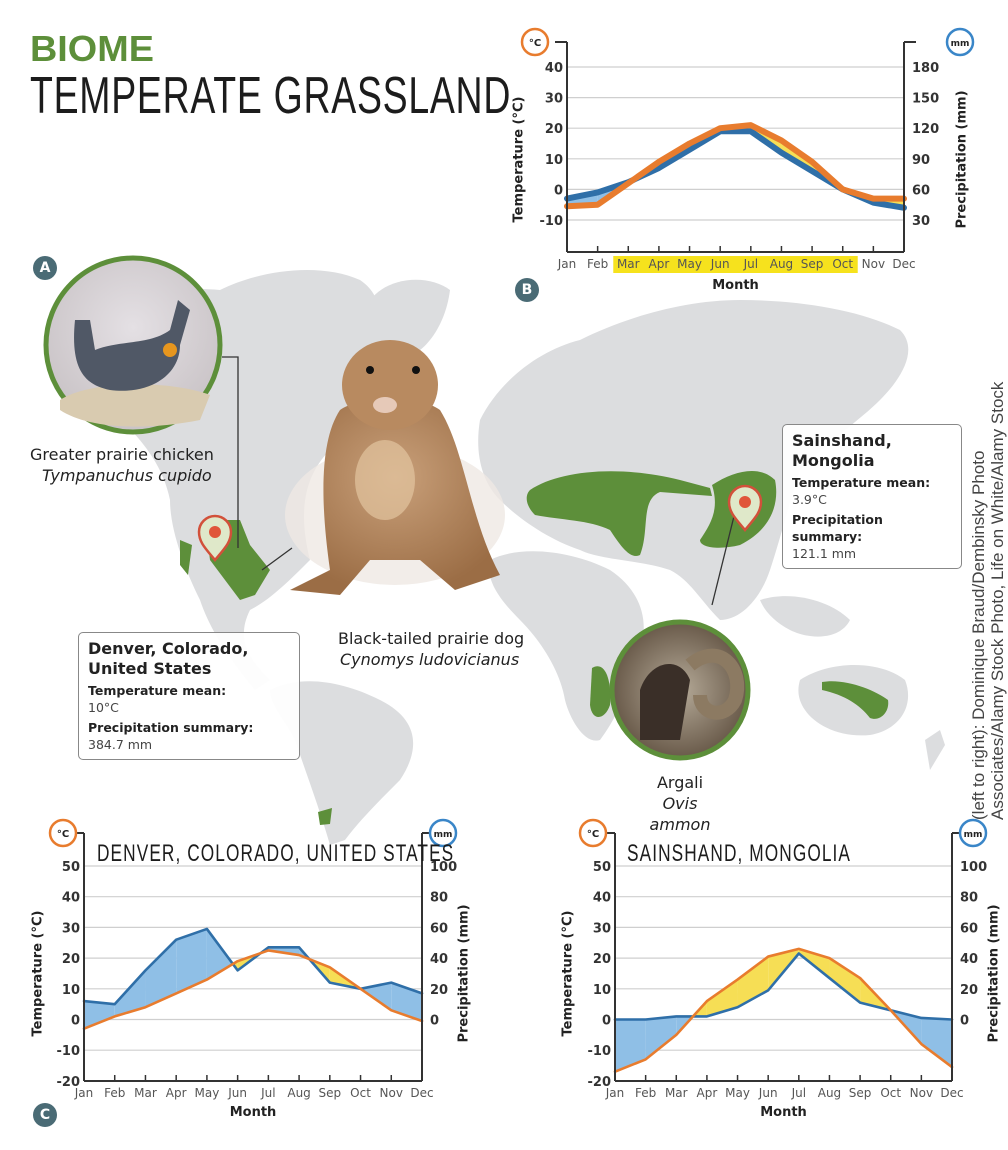 Image resolution: width=1008 pixels, height=1150 pixels. What do you see at coordinates (69, 1082) in the screenshot?
I see `y-tick-label: -20` at bounding box center [69, 1082].